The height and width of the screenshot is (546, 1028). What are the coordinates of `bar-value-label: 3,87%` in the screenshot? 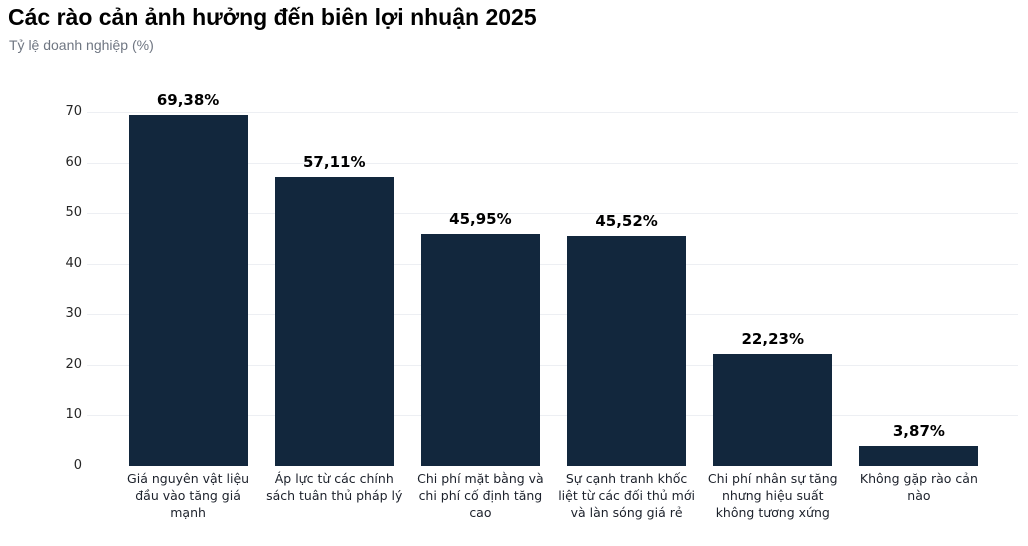 It's located at (918, 431).